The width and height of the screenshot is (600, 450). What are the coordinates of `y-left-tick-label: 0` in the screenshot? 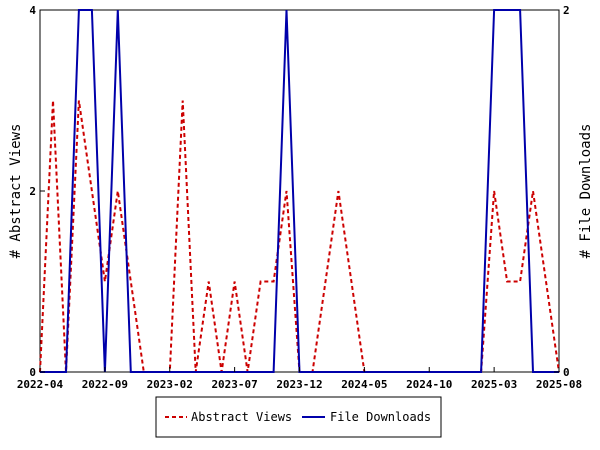 It's located at (32, 372).